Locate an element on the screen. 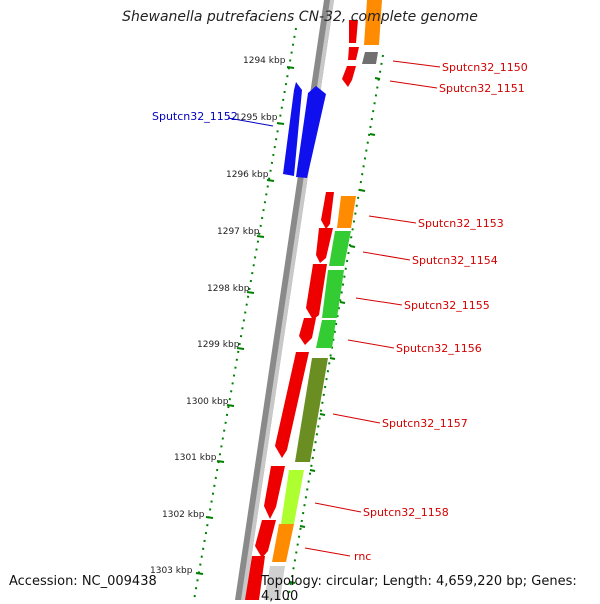 The width and height of the screenshot is (600, 604). gene-sputcn32-1158-block is located at coordinates (292, 497).